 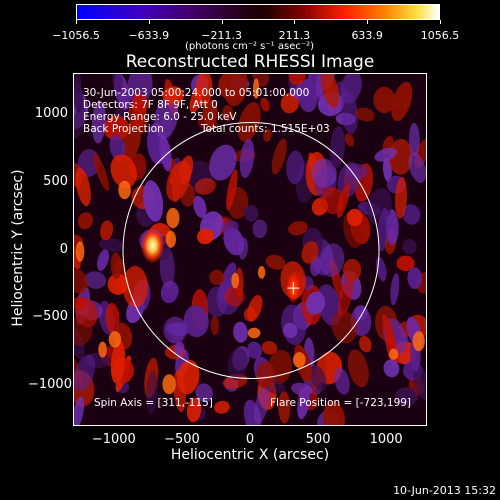 What do you see at coordinates (55, 181) in the screenshot?
I see `y-tick-label: 500` at bounding box center [55, 181].